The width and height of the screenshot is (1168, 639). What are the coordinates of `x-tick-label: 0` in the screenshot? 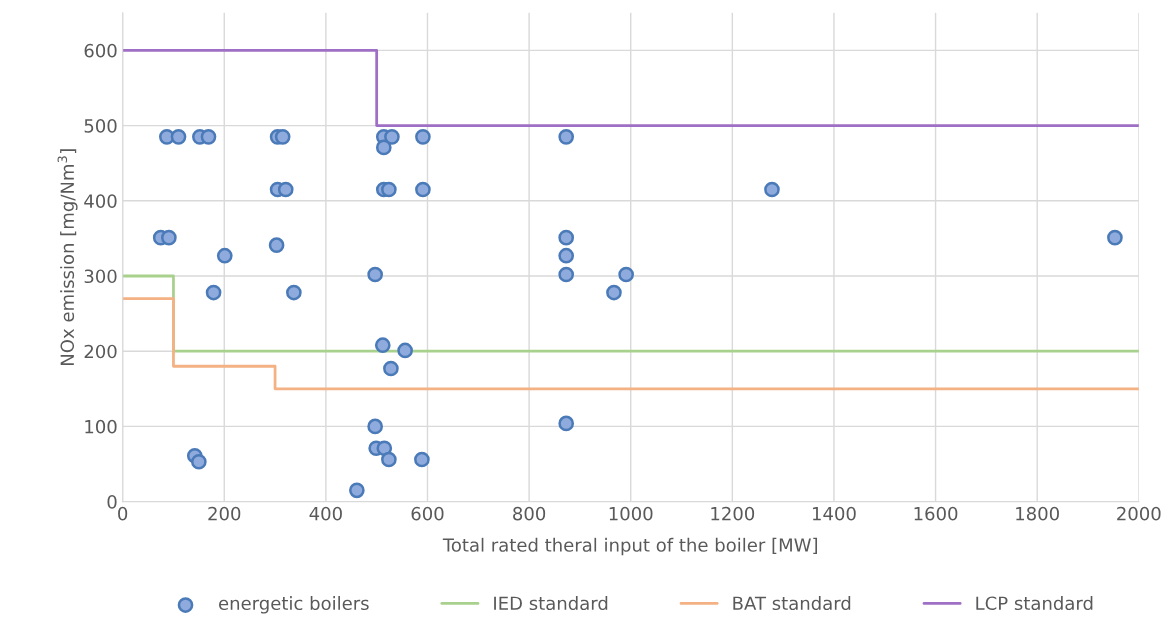 It's located at (123, 513).